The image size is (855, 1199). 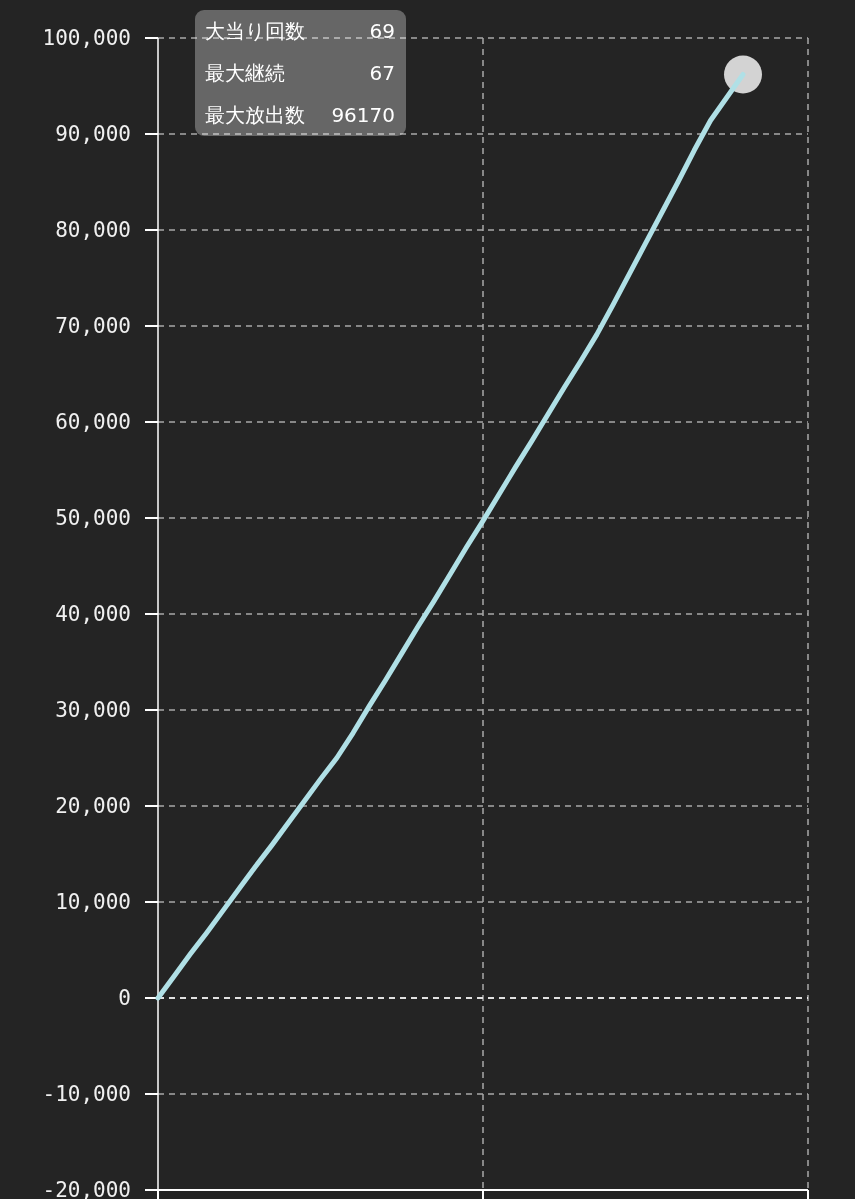 What do you see at coordinates (86, 38) in the screenshot?
I see `y-tick-label: 100,000` at bounding box center [86, 38].